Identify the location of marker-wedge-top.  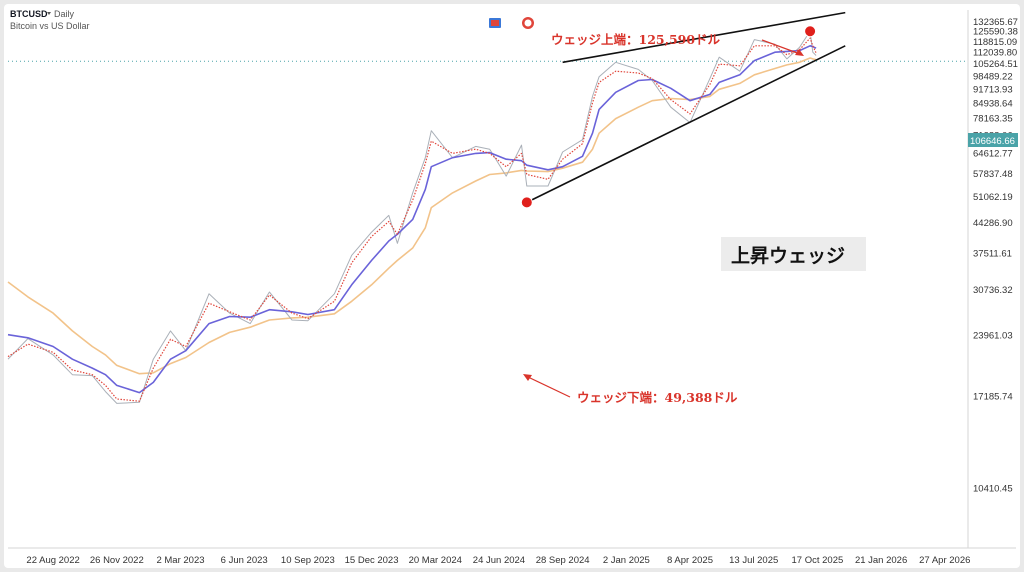
(810, 31).